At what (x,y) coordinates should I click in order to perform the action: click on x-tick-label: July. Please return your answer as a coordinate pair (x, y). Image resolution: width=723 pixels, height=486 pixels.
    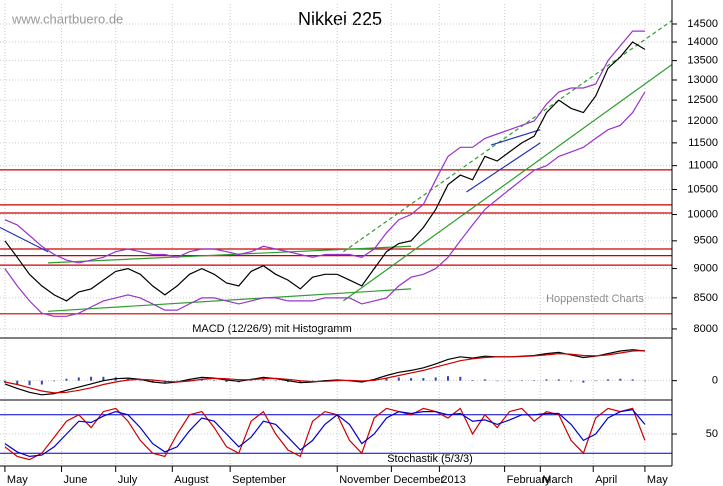
    Looking at the image, I should click on (128, 480).